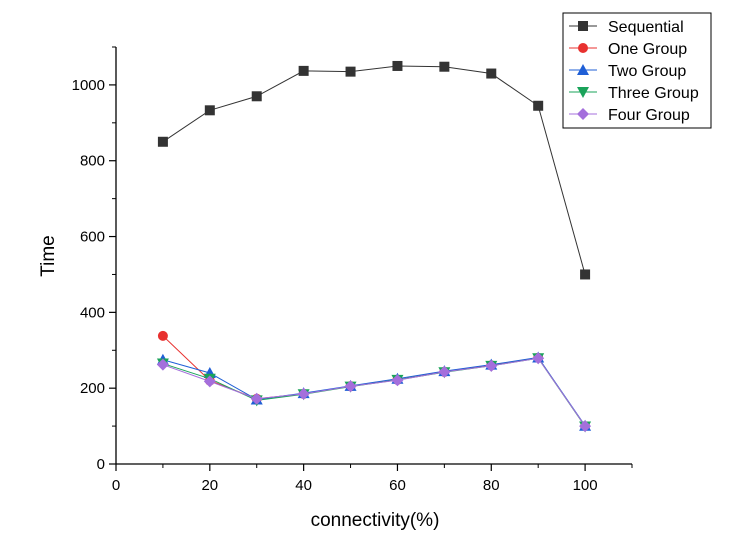  What do you see at coordinates (101, 464) in the screenshot?
I see `y-tick-label: 0` at bounding box center [101, 464].